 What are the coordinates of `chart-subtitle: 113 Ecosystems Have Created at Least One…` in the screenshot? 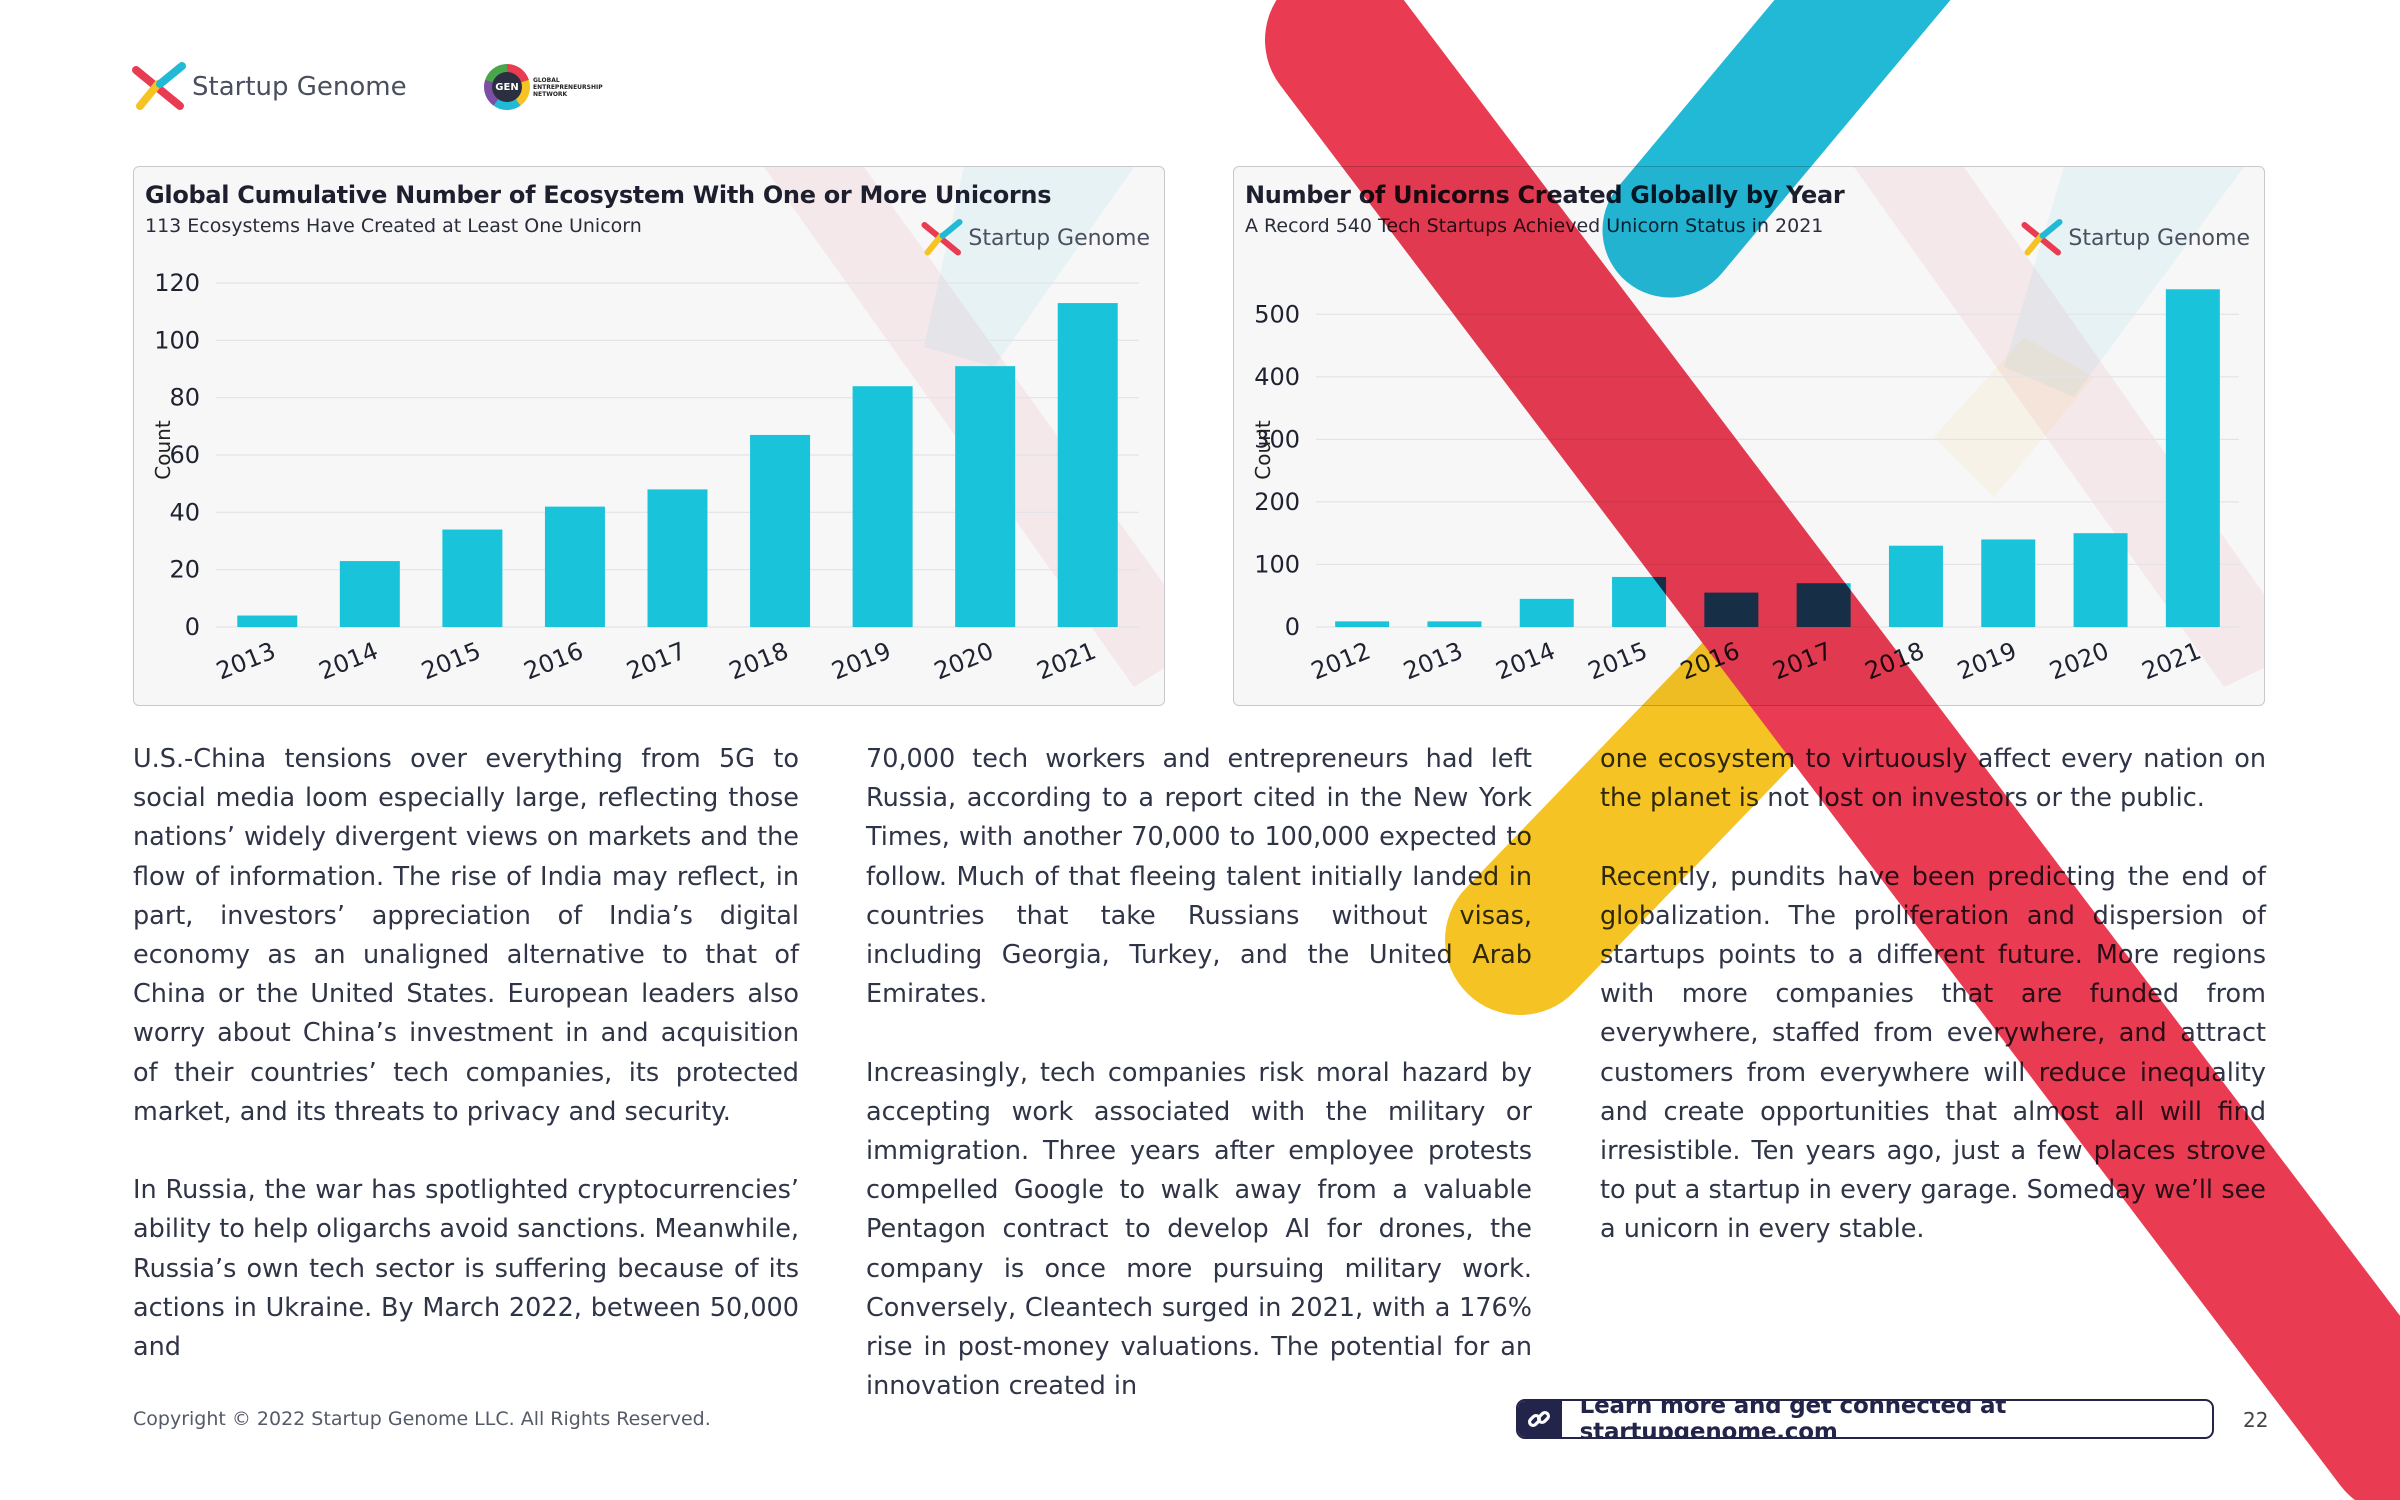 It's located at (393, 226).